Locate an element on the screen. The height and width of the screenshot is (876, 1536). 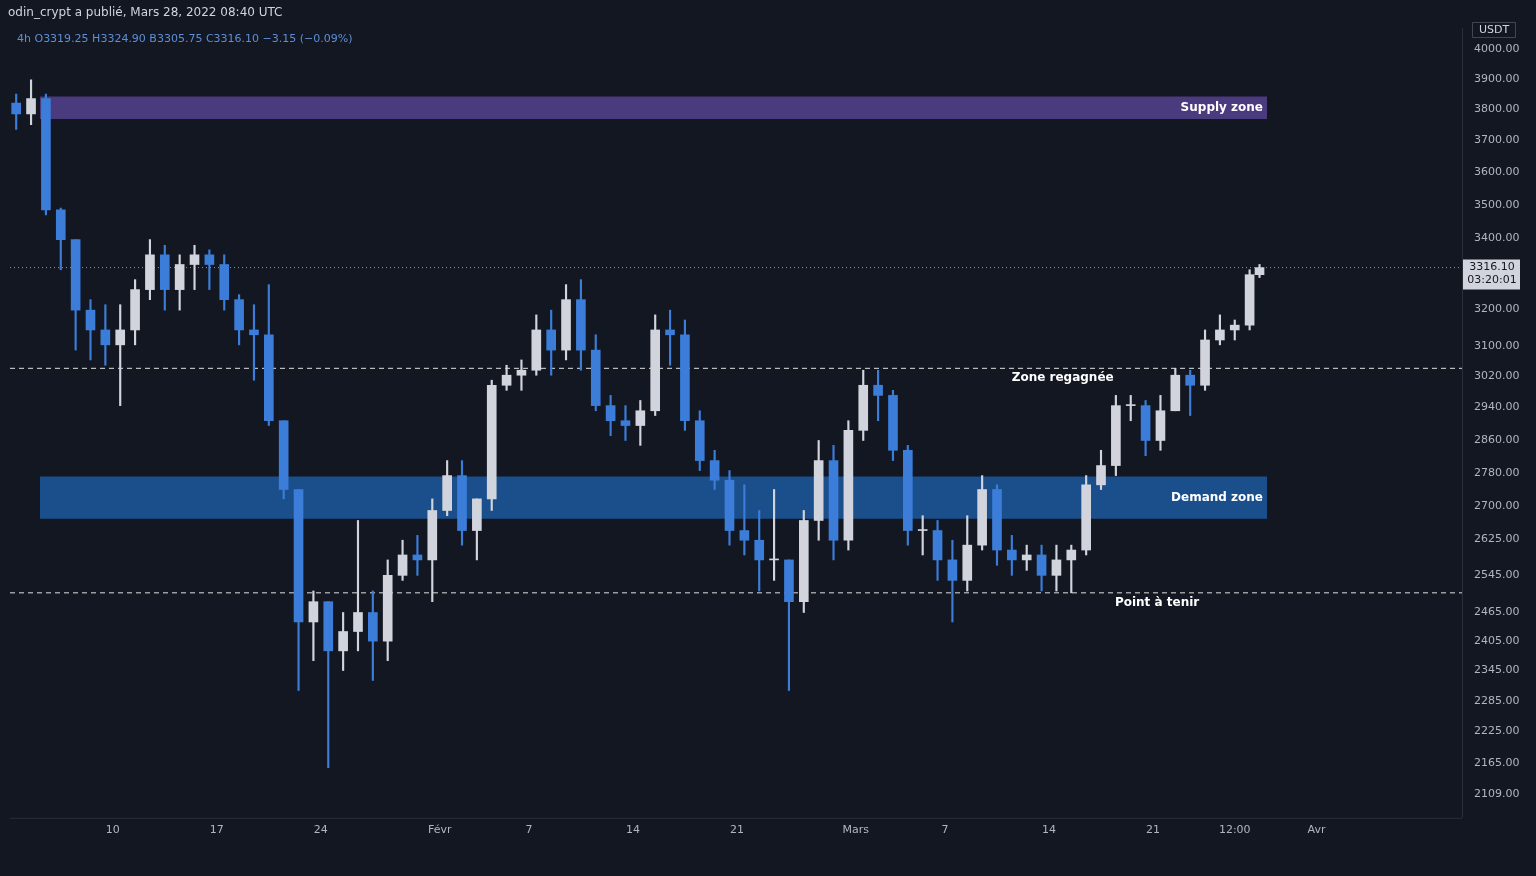
y-tick-label: 2285.00 is located at coordinates (1497, 700).